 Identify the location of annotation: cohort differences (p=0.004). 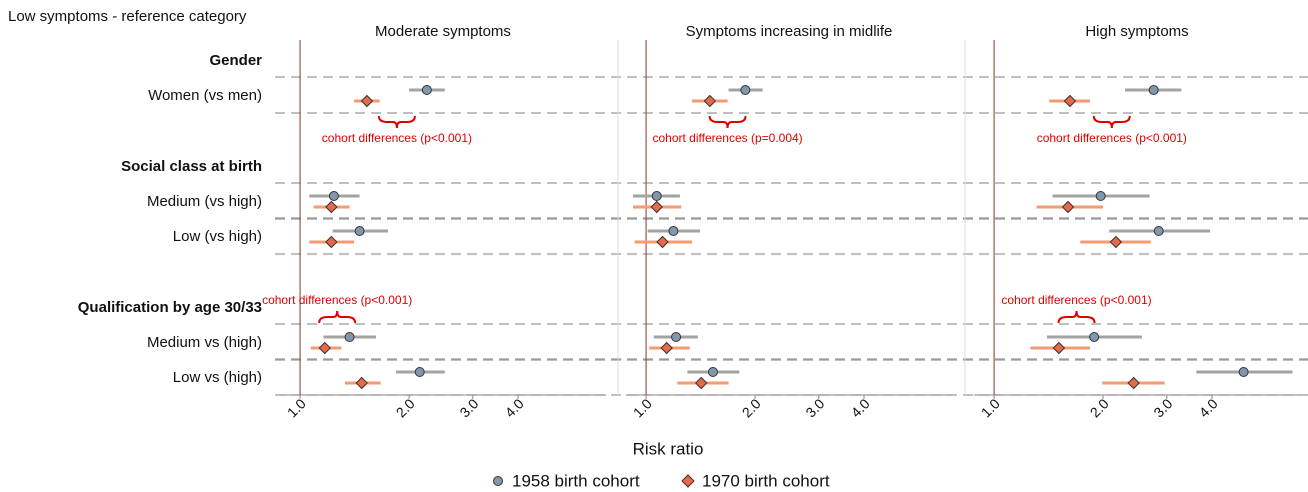
(727, 138).